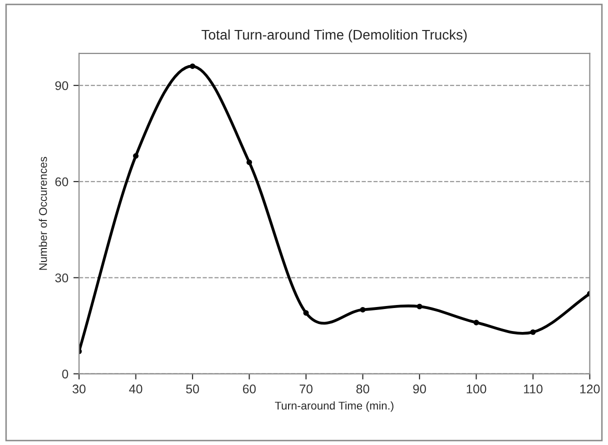 This screenshot has height=445, width=608. Describe the element at coordinates (334, 406) in the screenshot. I see `x-axis-title: Turn-around Time (min.)` at that location.